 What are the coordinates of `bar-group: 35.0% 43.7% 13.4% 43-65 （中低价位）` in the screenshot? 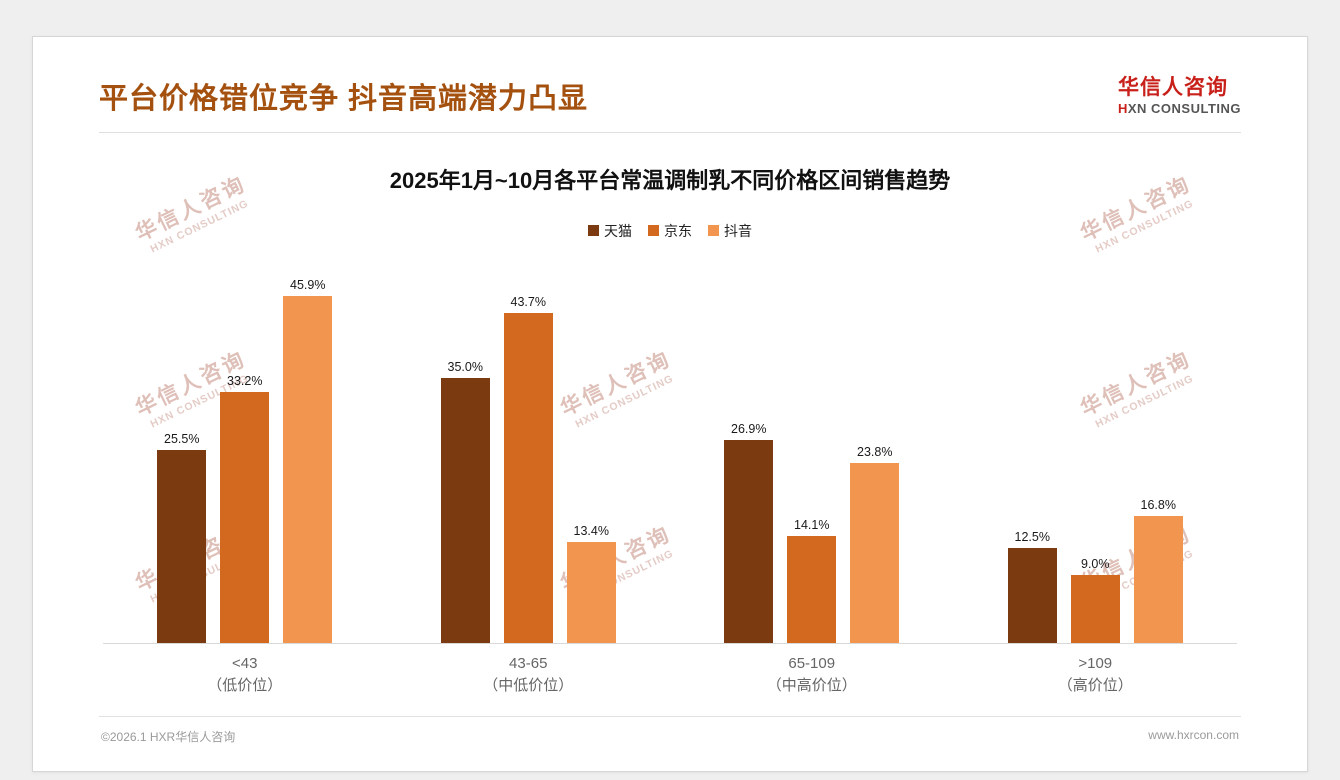 It's located at (529, 481).